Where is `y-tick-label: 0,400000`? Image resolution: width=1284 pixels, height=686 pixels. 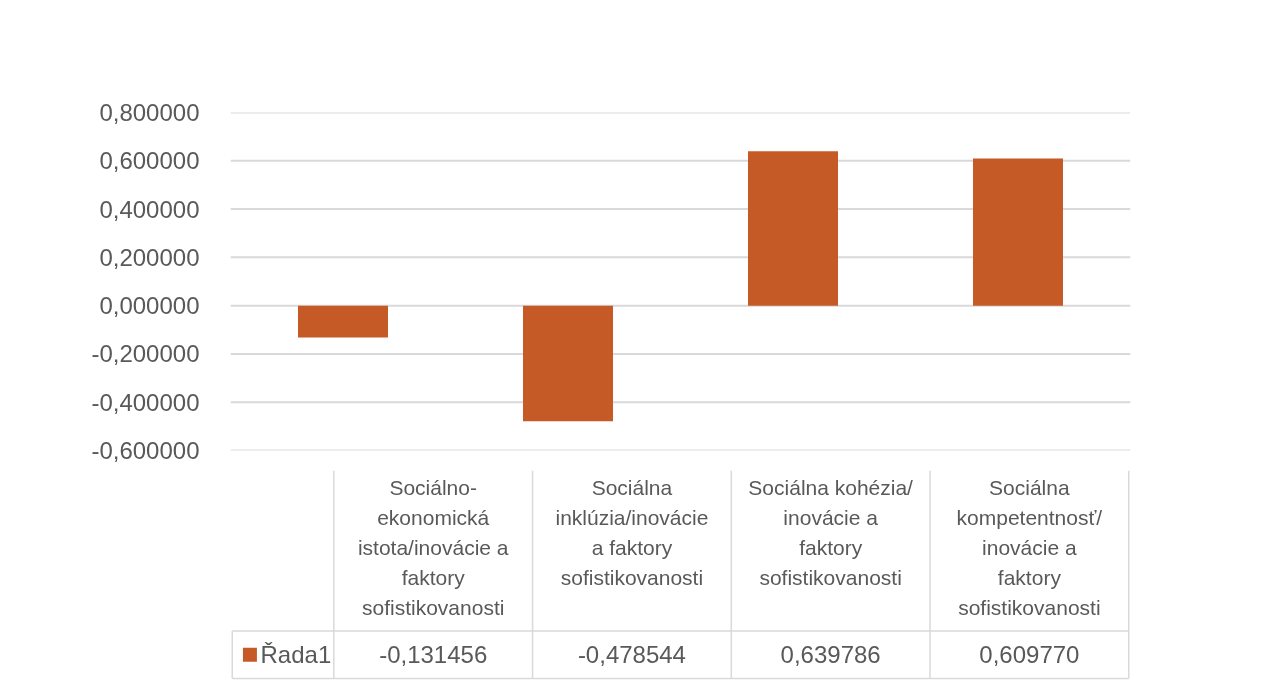 y-tick-label: 0,400000 is located at coordinates (149, 209).